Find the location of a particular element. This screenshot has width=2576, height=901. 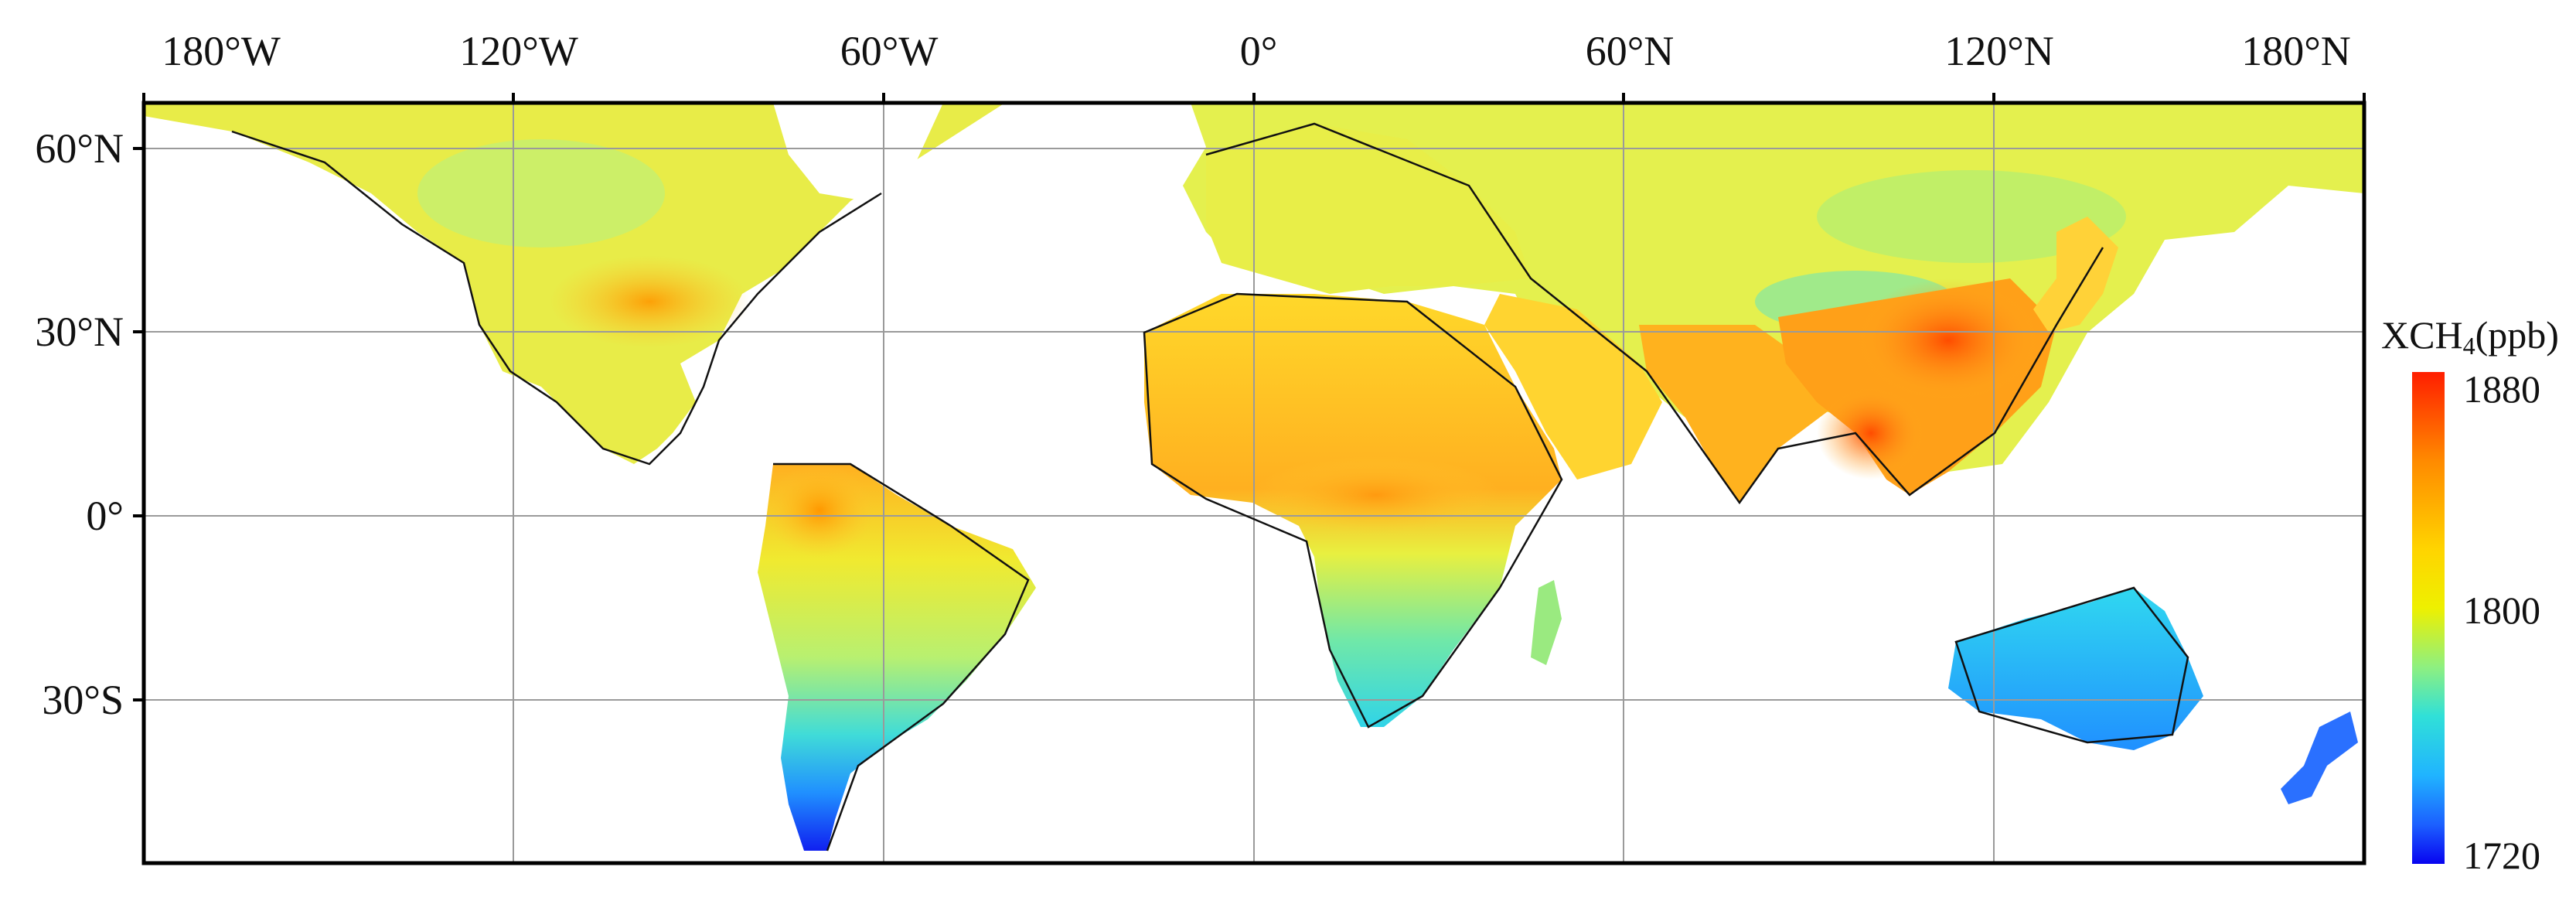

greenland-nodata is located at coordinates (858, 152).